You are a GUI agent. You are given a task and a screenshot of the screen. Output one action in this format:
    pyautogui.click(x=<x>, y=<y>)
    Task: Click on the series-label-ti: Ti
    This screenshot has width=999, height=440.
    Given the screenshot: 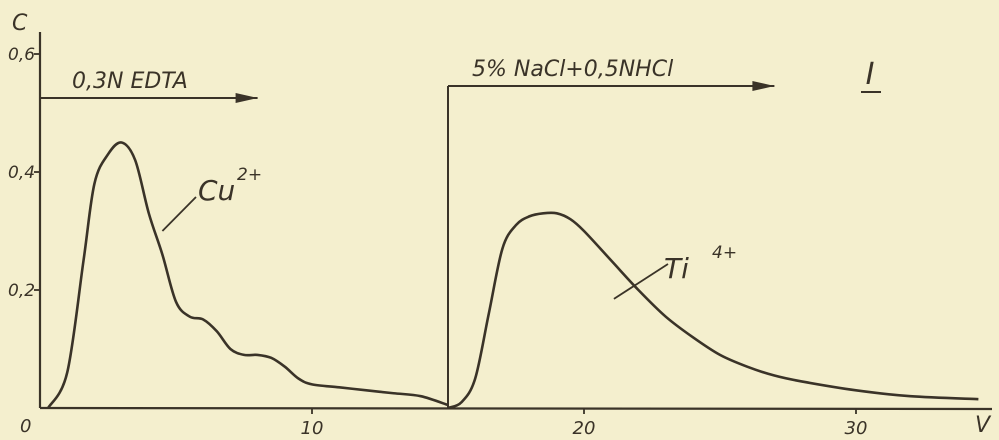 What is the action you would take?
    pyautogui.click(x=676, y=268)
    